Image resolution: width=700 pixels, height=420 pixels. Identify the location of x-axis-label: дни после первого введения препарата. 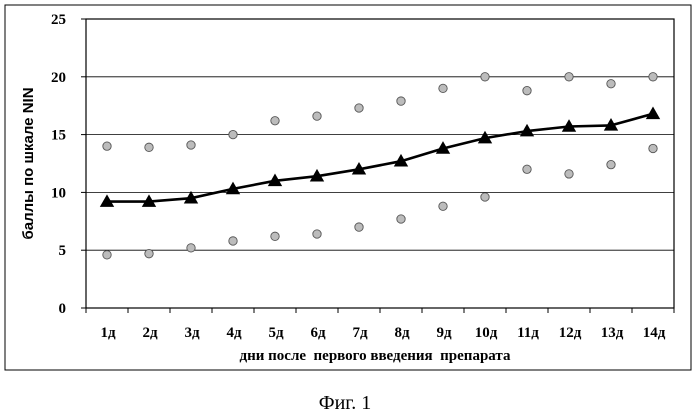
(375, 356).